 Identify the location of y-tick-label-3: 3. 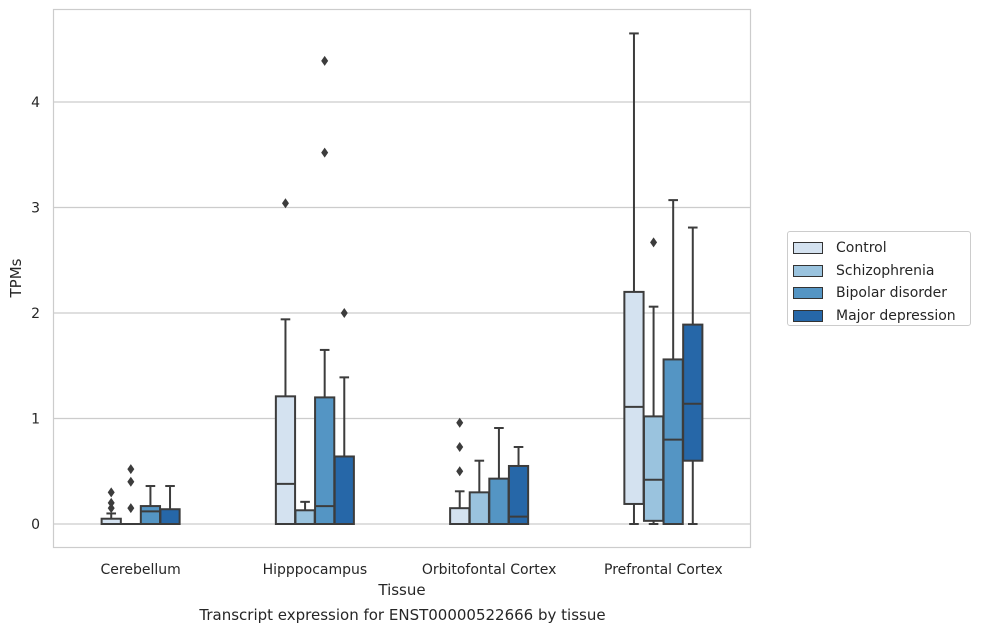
(35, 209).